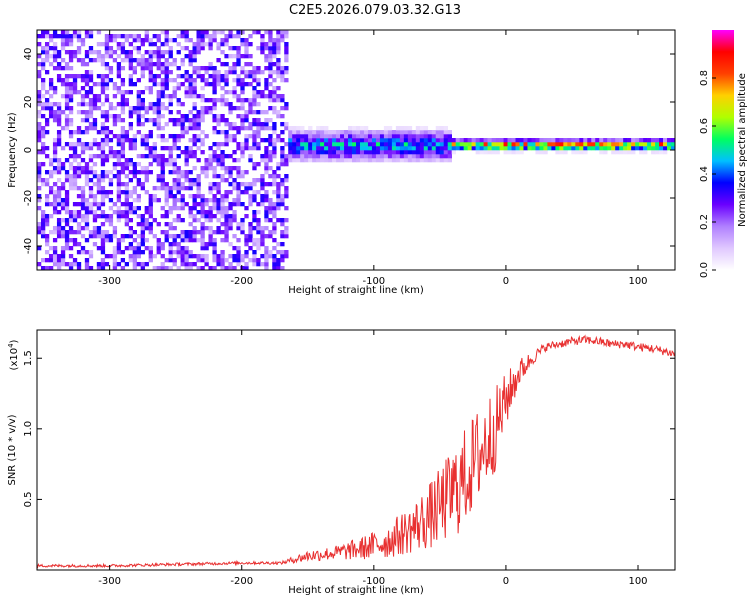 The height and width of the screenshot is (600, 750). What do you see at coordinates (375, 10) in the screenshot?
I see `figure-title: C2E5.2026.079.03.32.G13` at bounding box center [375, 10].